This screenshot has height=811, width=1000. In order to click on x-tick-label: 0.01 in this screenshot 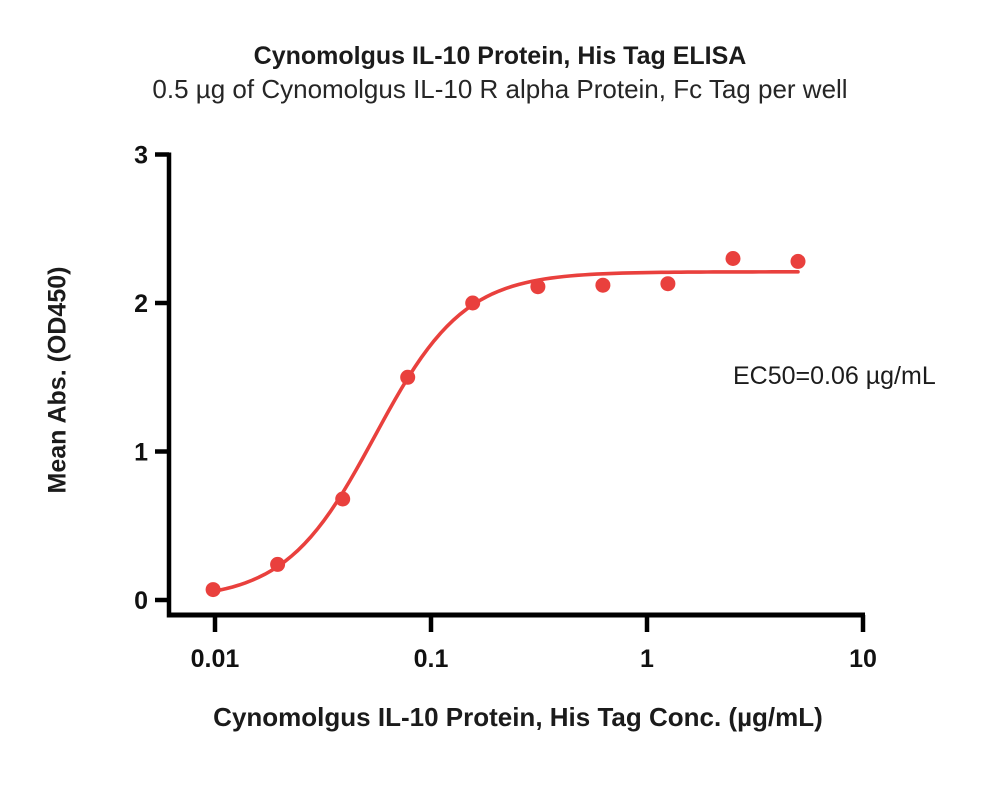, I will do `click(215, 659)`.